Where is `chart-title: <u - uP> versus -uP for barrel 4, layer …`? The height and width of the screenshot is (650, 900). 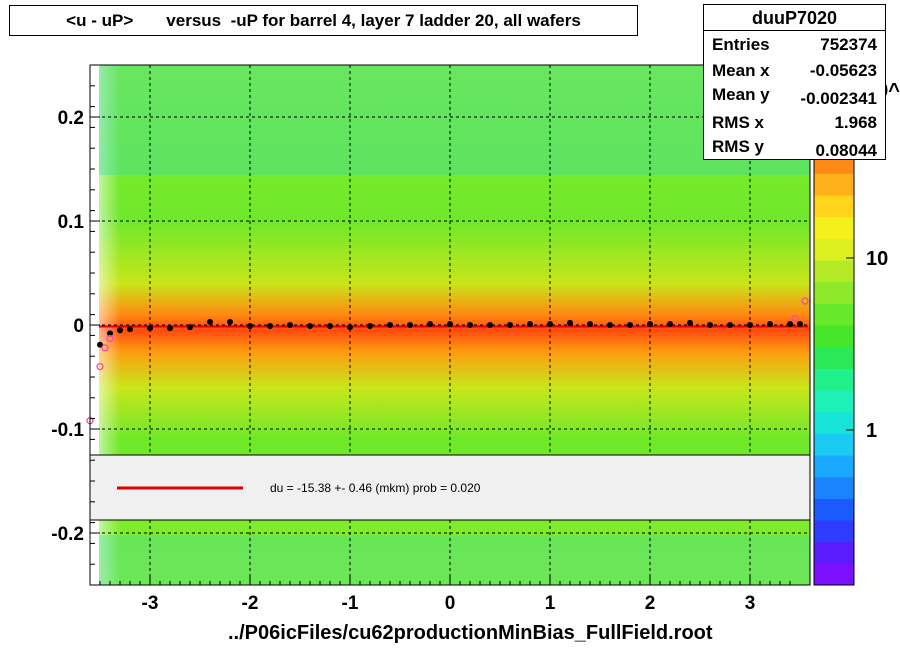
chart-title: <u - uP> versus -uP for barrel 4, layer … is located at coordinates (323, 20).